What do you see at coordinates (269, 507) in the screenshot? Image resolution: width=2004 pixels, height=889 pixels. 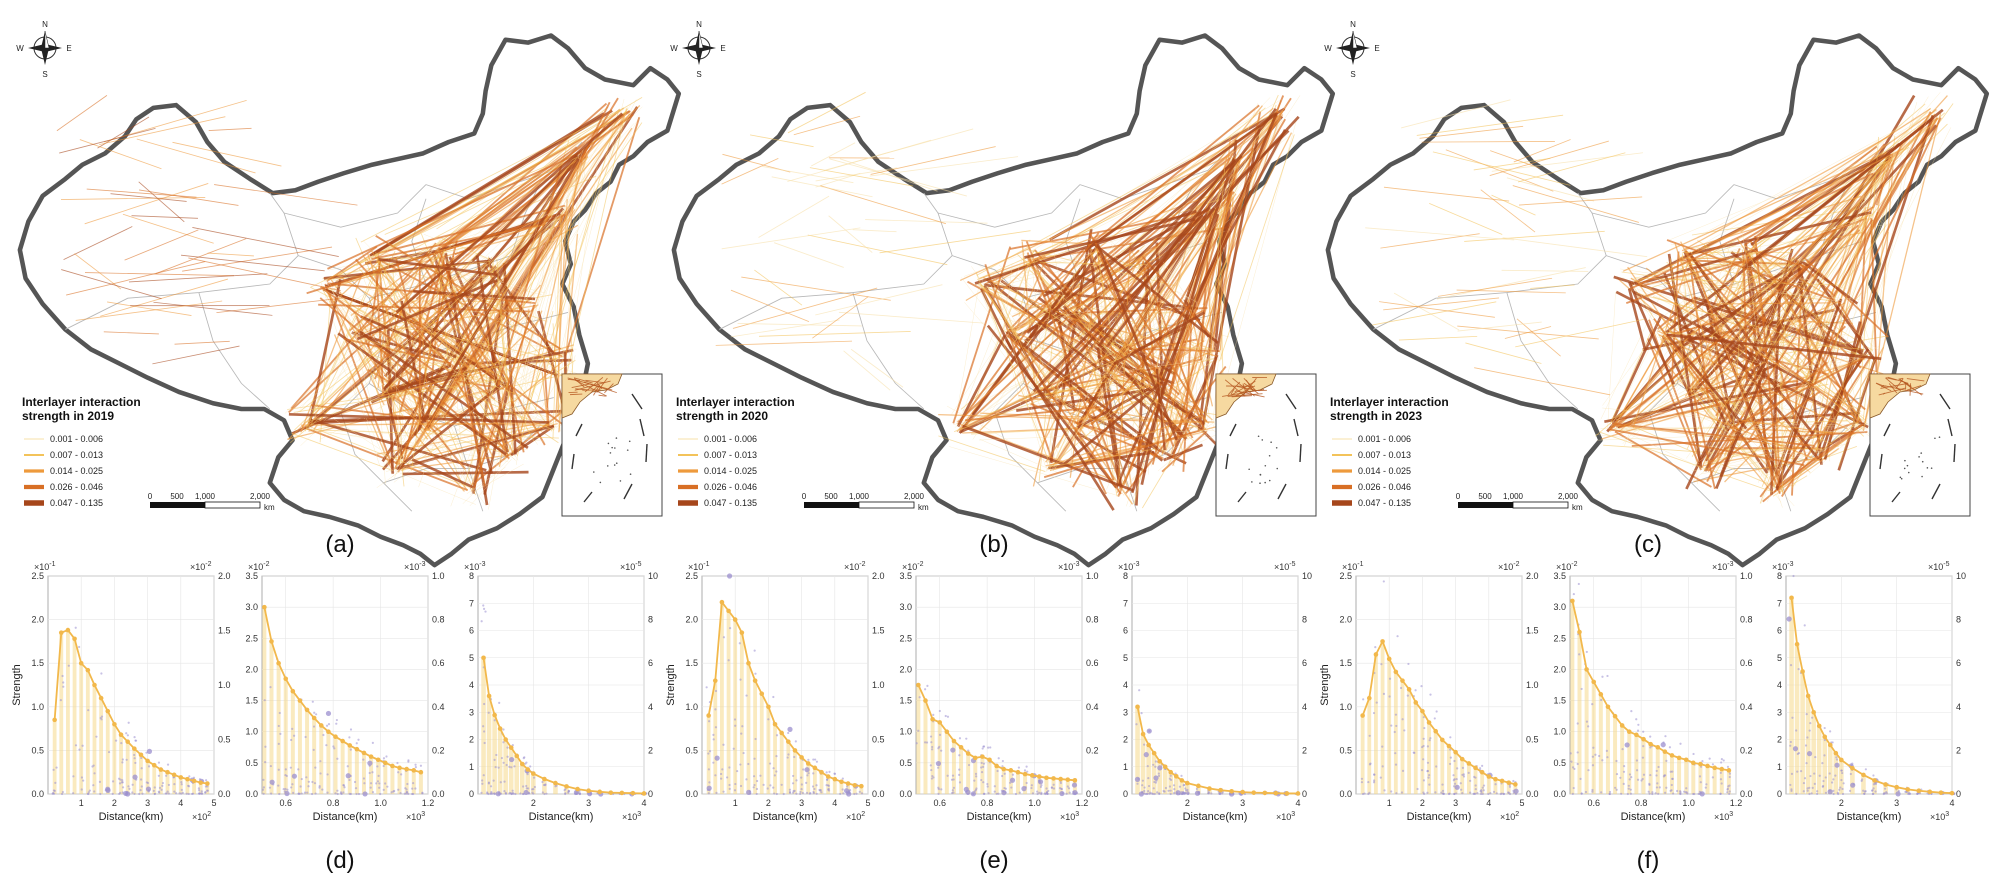 I see `scale-unit-label: km` at bounding box center [269, 507].